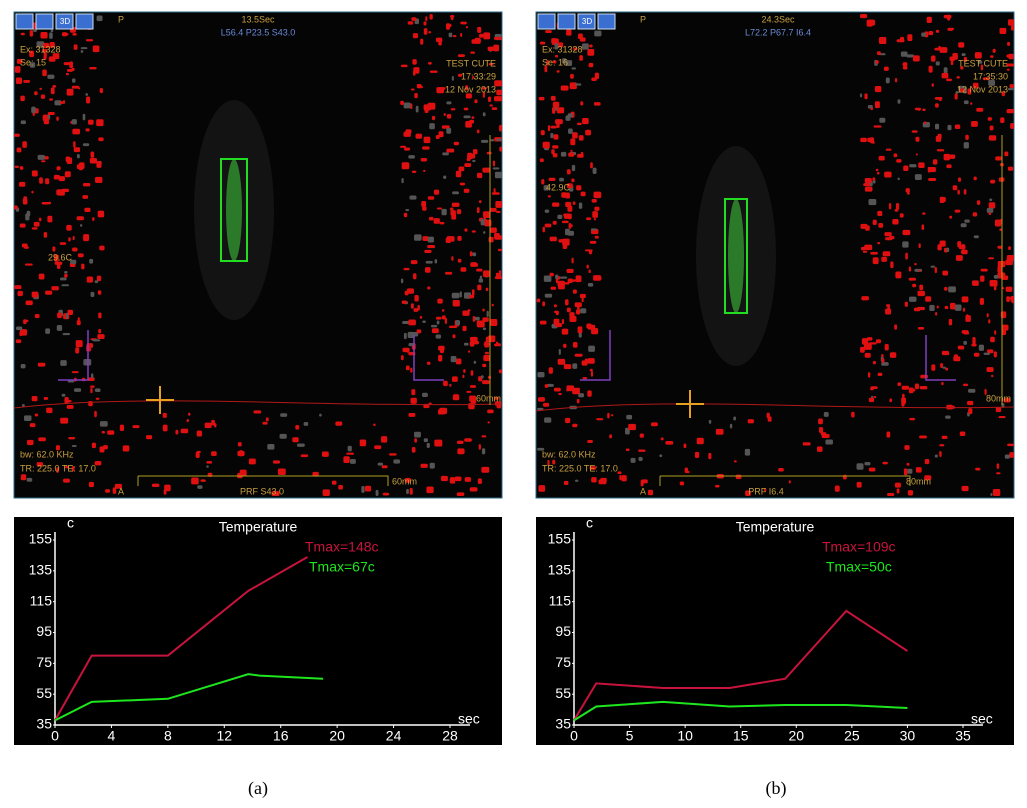 This screenshot has width=1027, height=808. I want to click on y-tick-label: 95, so click(44, 631).